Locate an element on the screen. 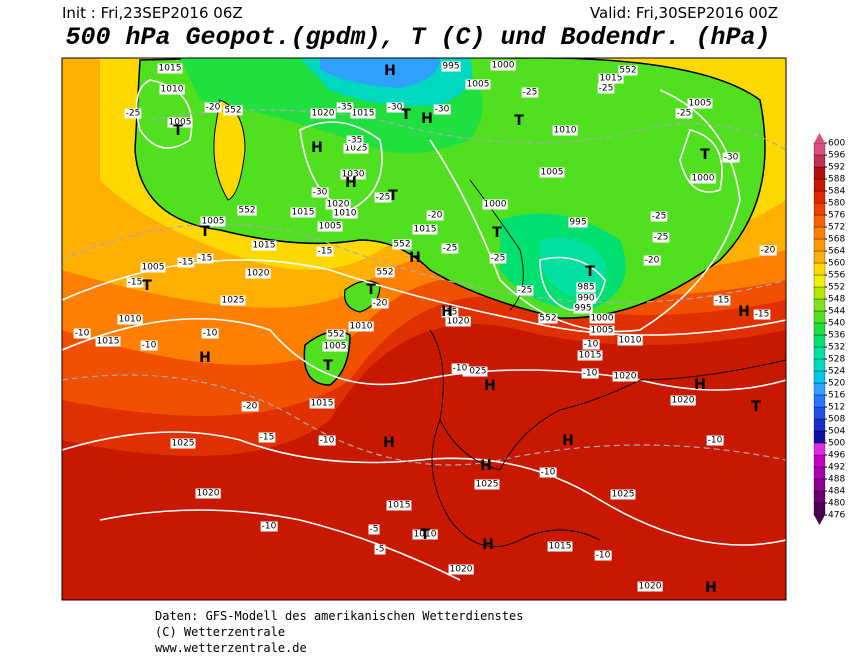  colorbar-label: 492 is located at coordinates (836, 468).